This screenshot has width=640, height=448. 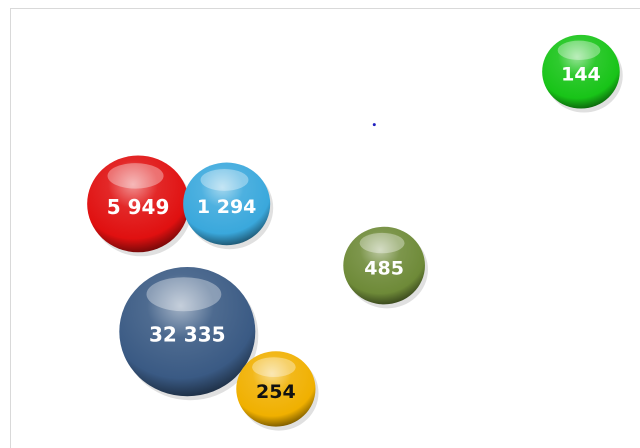 What do you see at coordinates (384, 269) in the screenshot?
I see `bubble-label: 485` at bounding box center [384, 269].